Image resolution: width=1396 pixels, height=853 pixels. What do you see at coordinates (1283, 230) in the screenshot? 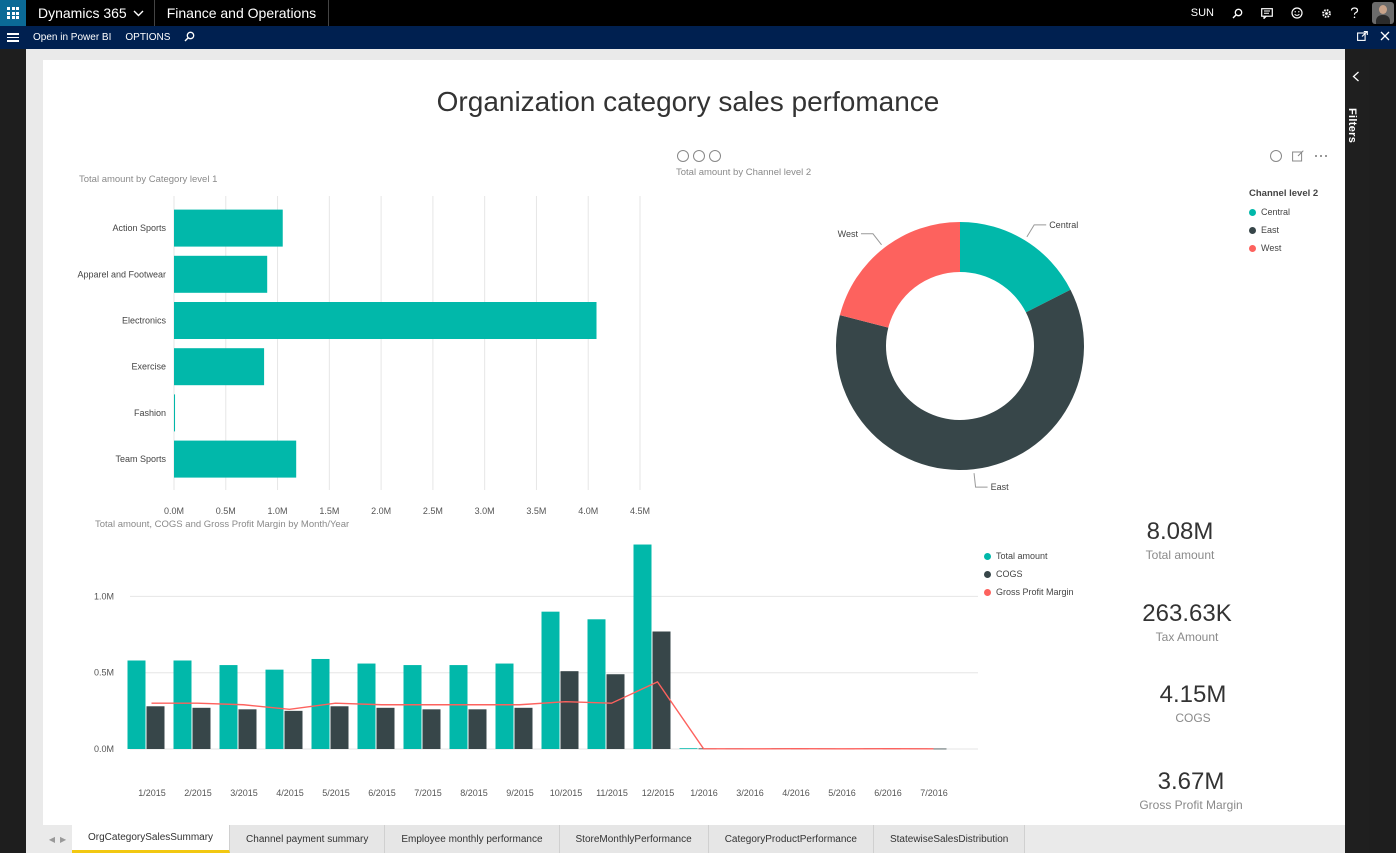
I see `legend-item-east: East` at bounding box center [1283, 230].